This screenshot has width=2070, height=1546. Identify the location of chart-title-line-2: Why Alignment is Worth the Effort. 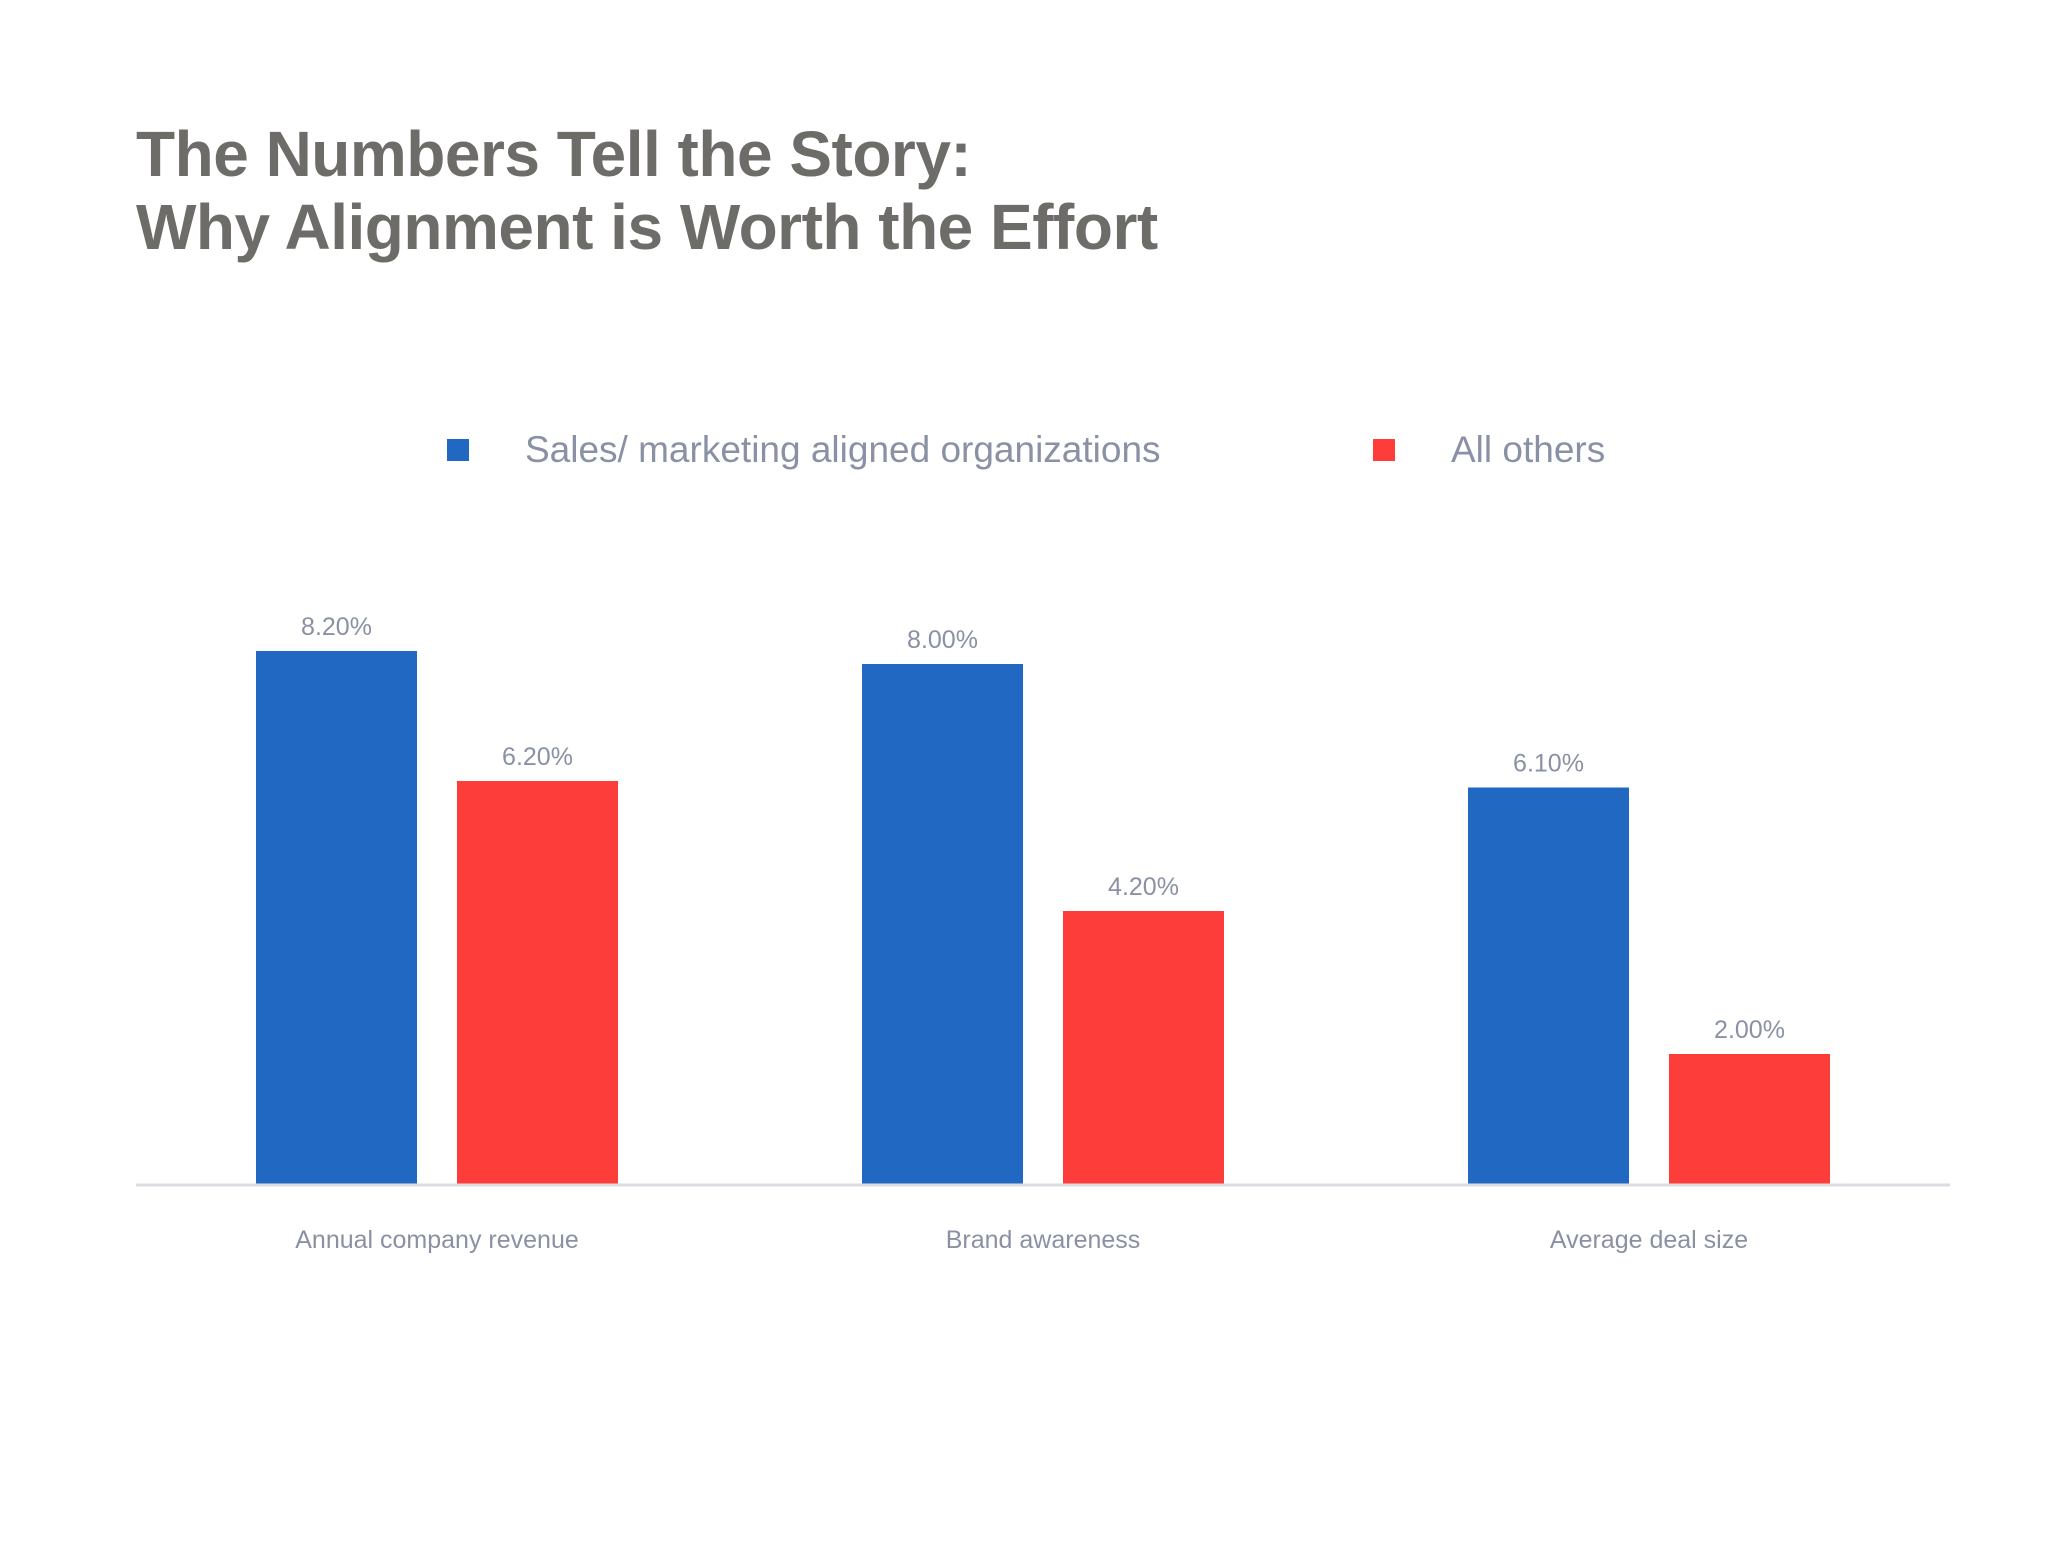
(647, 227).